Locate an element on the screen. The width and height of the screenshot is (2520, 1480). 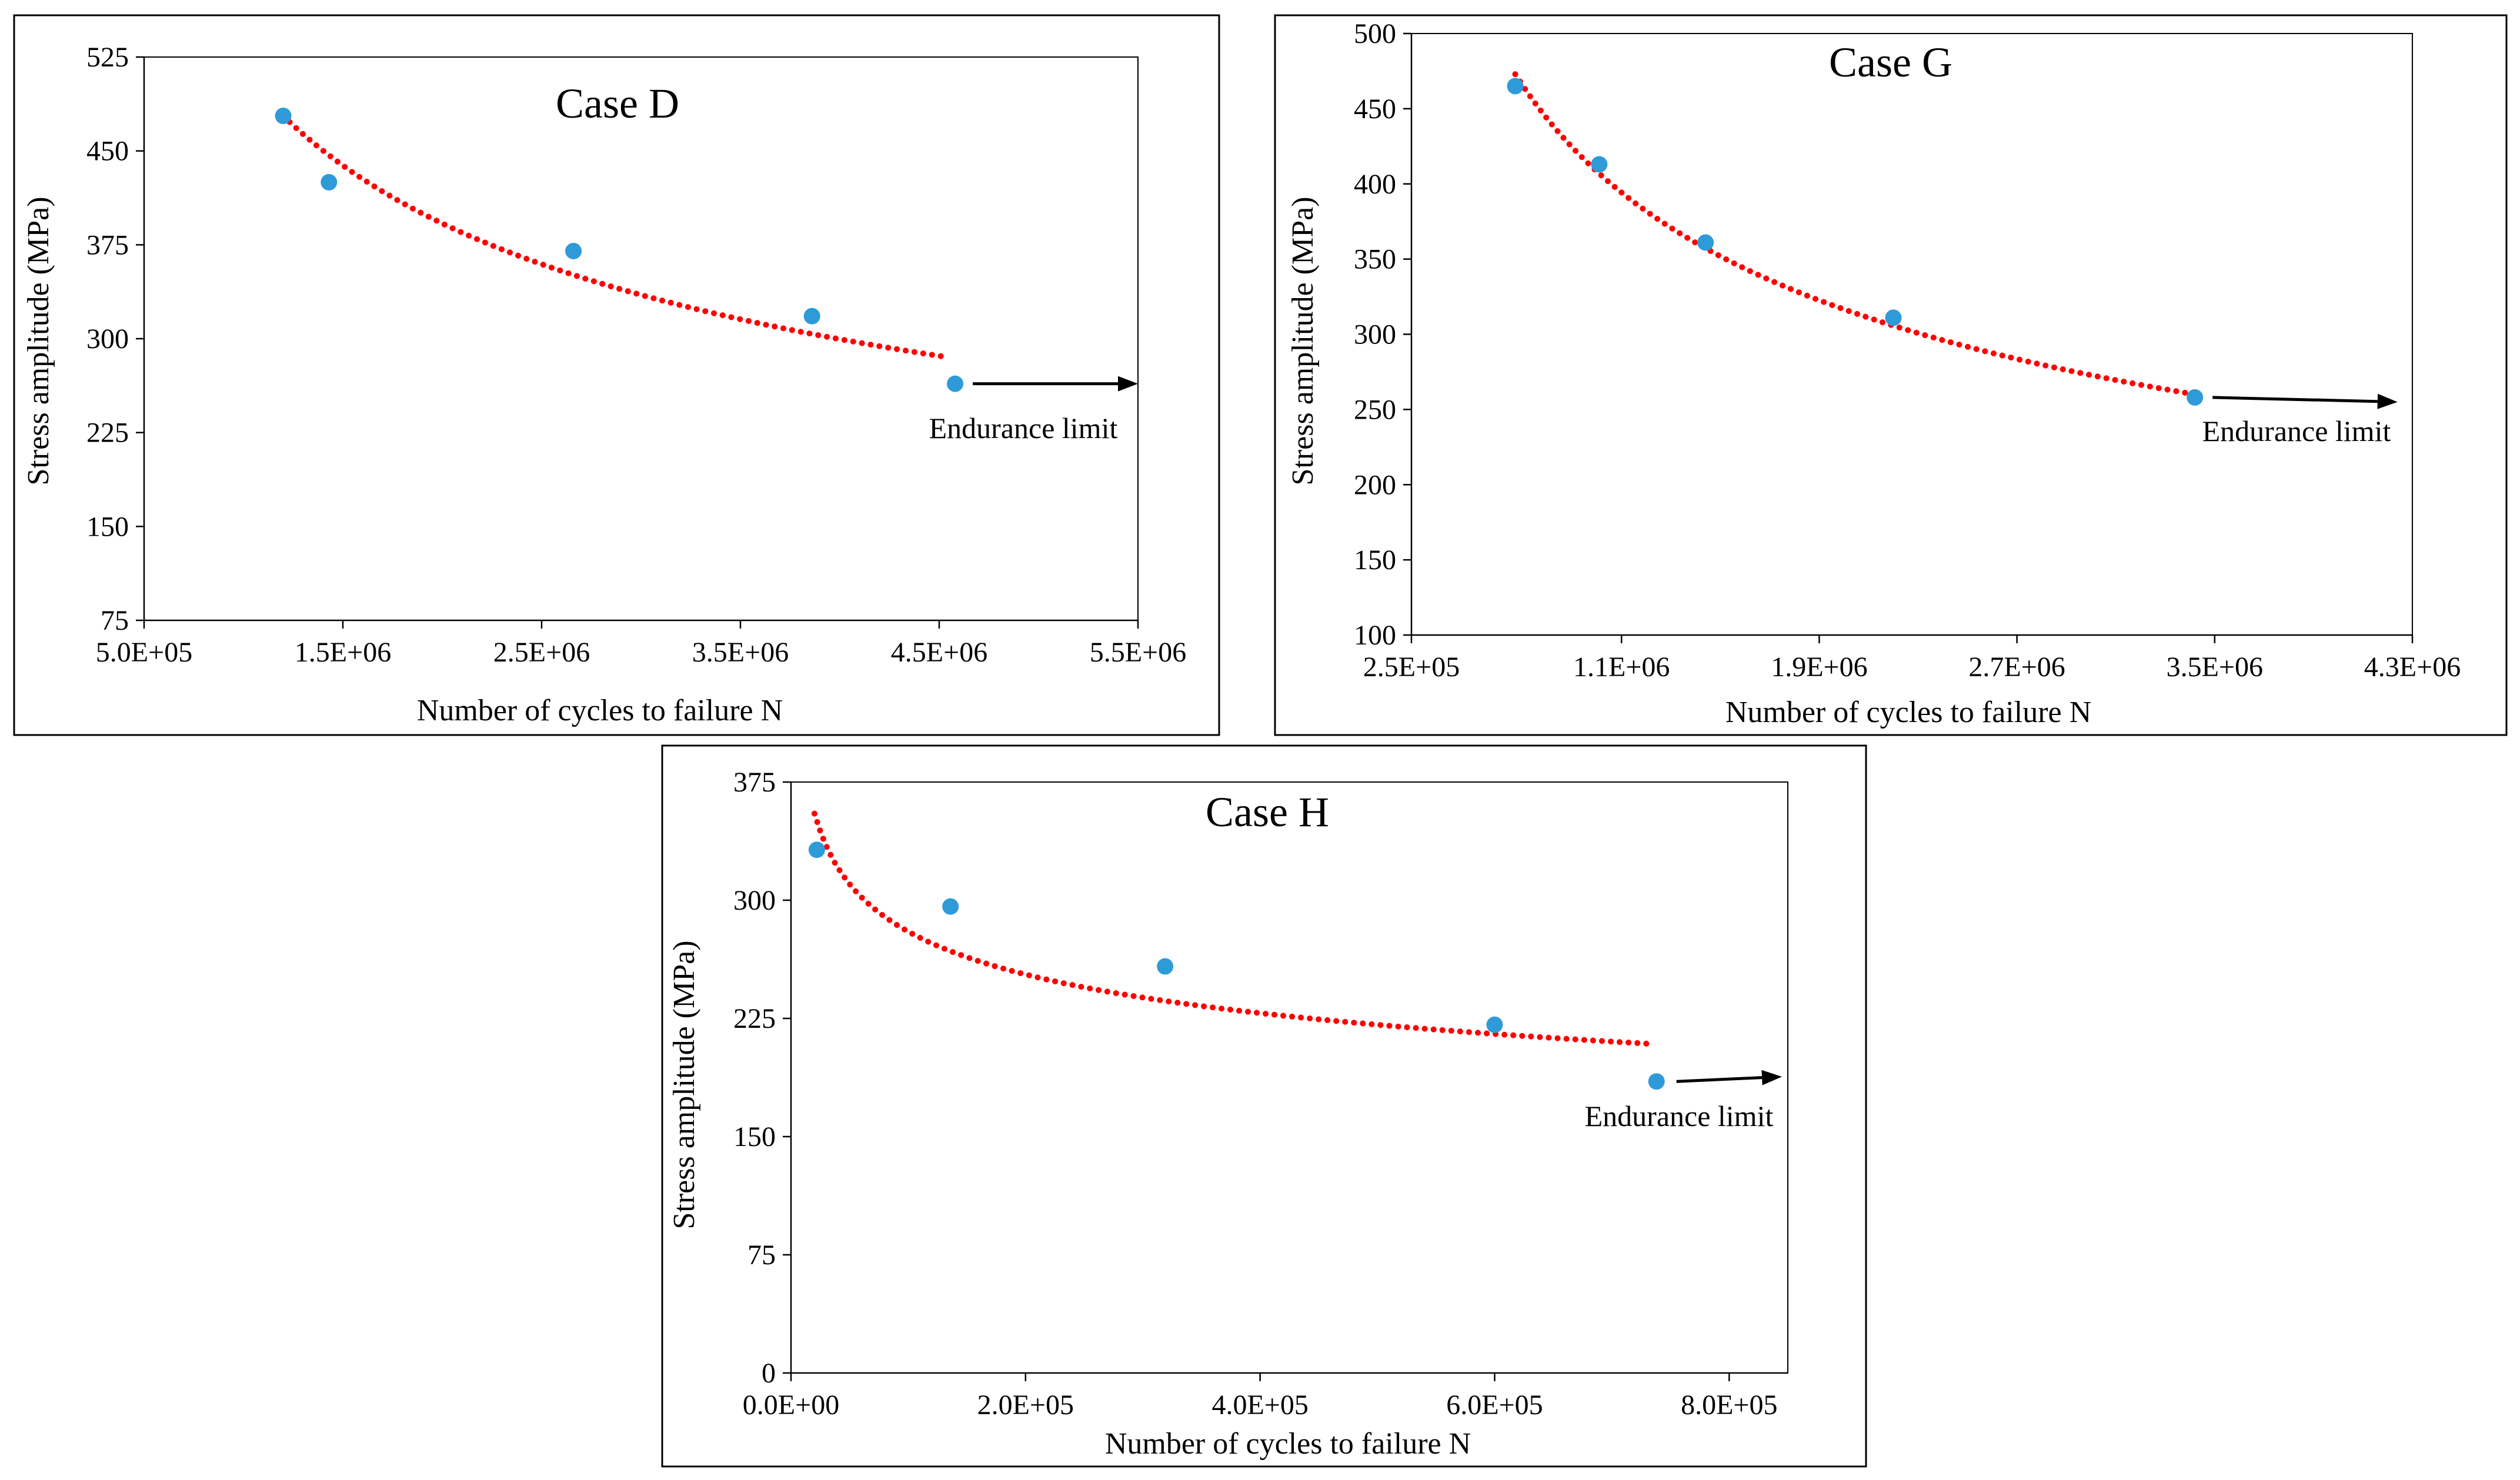
chart-title: Case G is located at coordinates (1890, 62).